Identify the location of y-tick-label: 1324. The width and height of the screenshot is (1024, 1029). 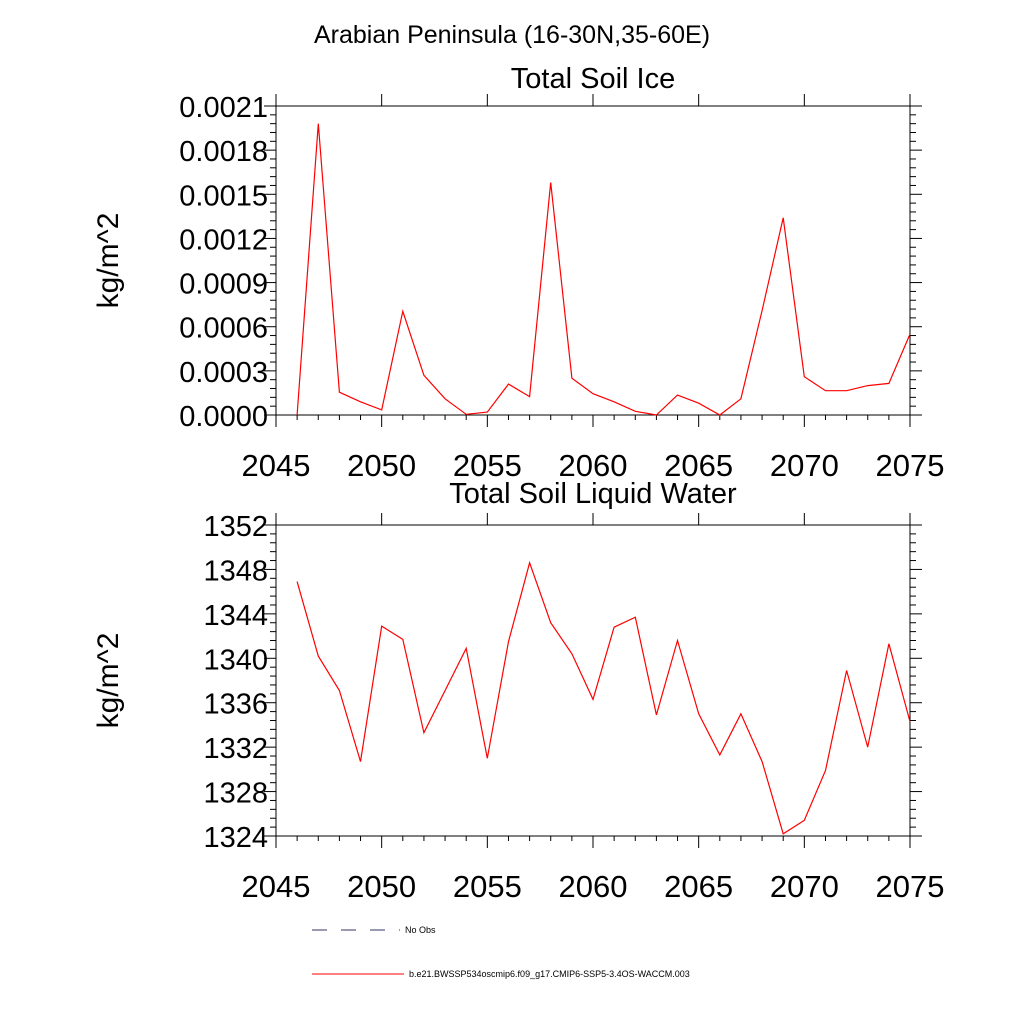
(235, 838).